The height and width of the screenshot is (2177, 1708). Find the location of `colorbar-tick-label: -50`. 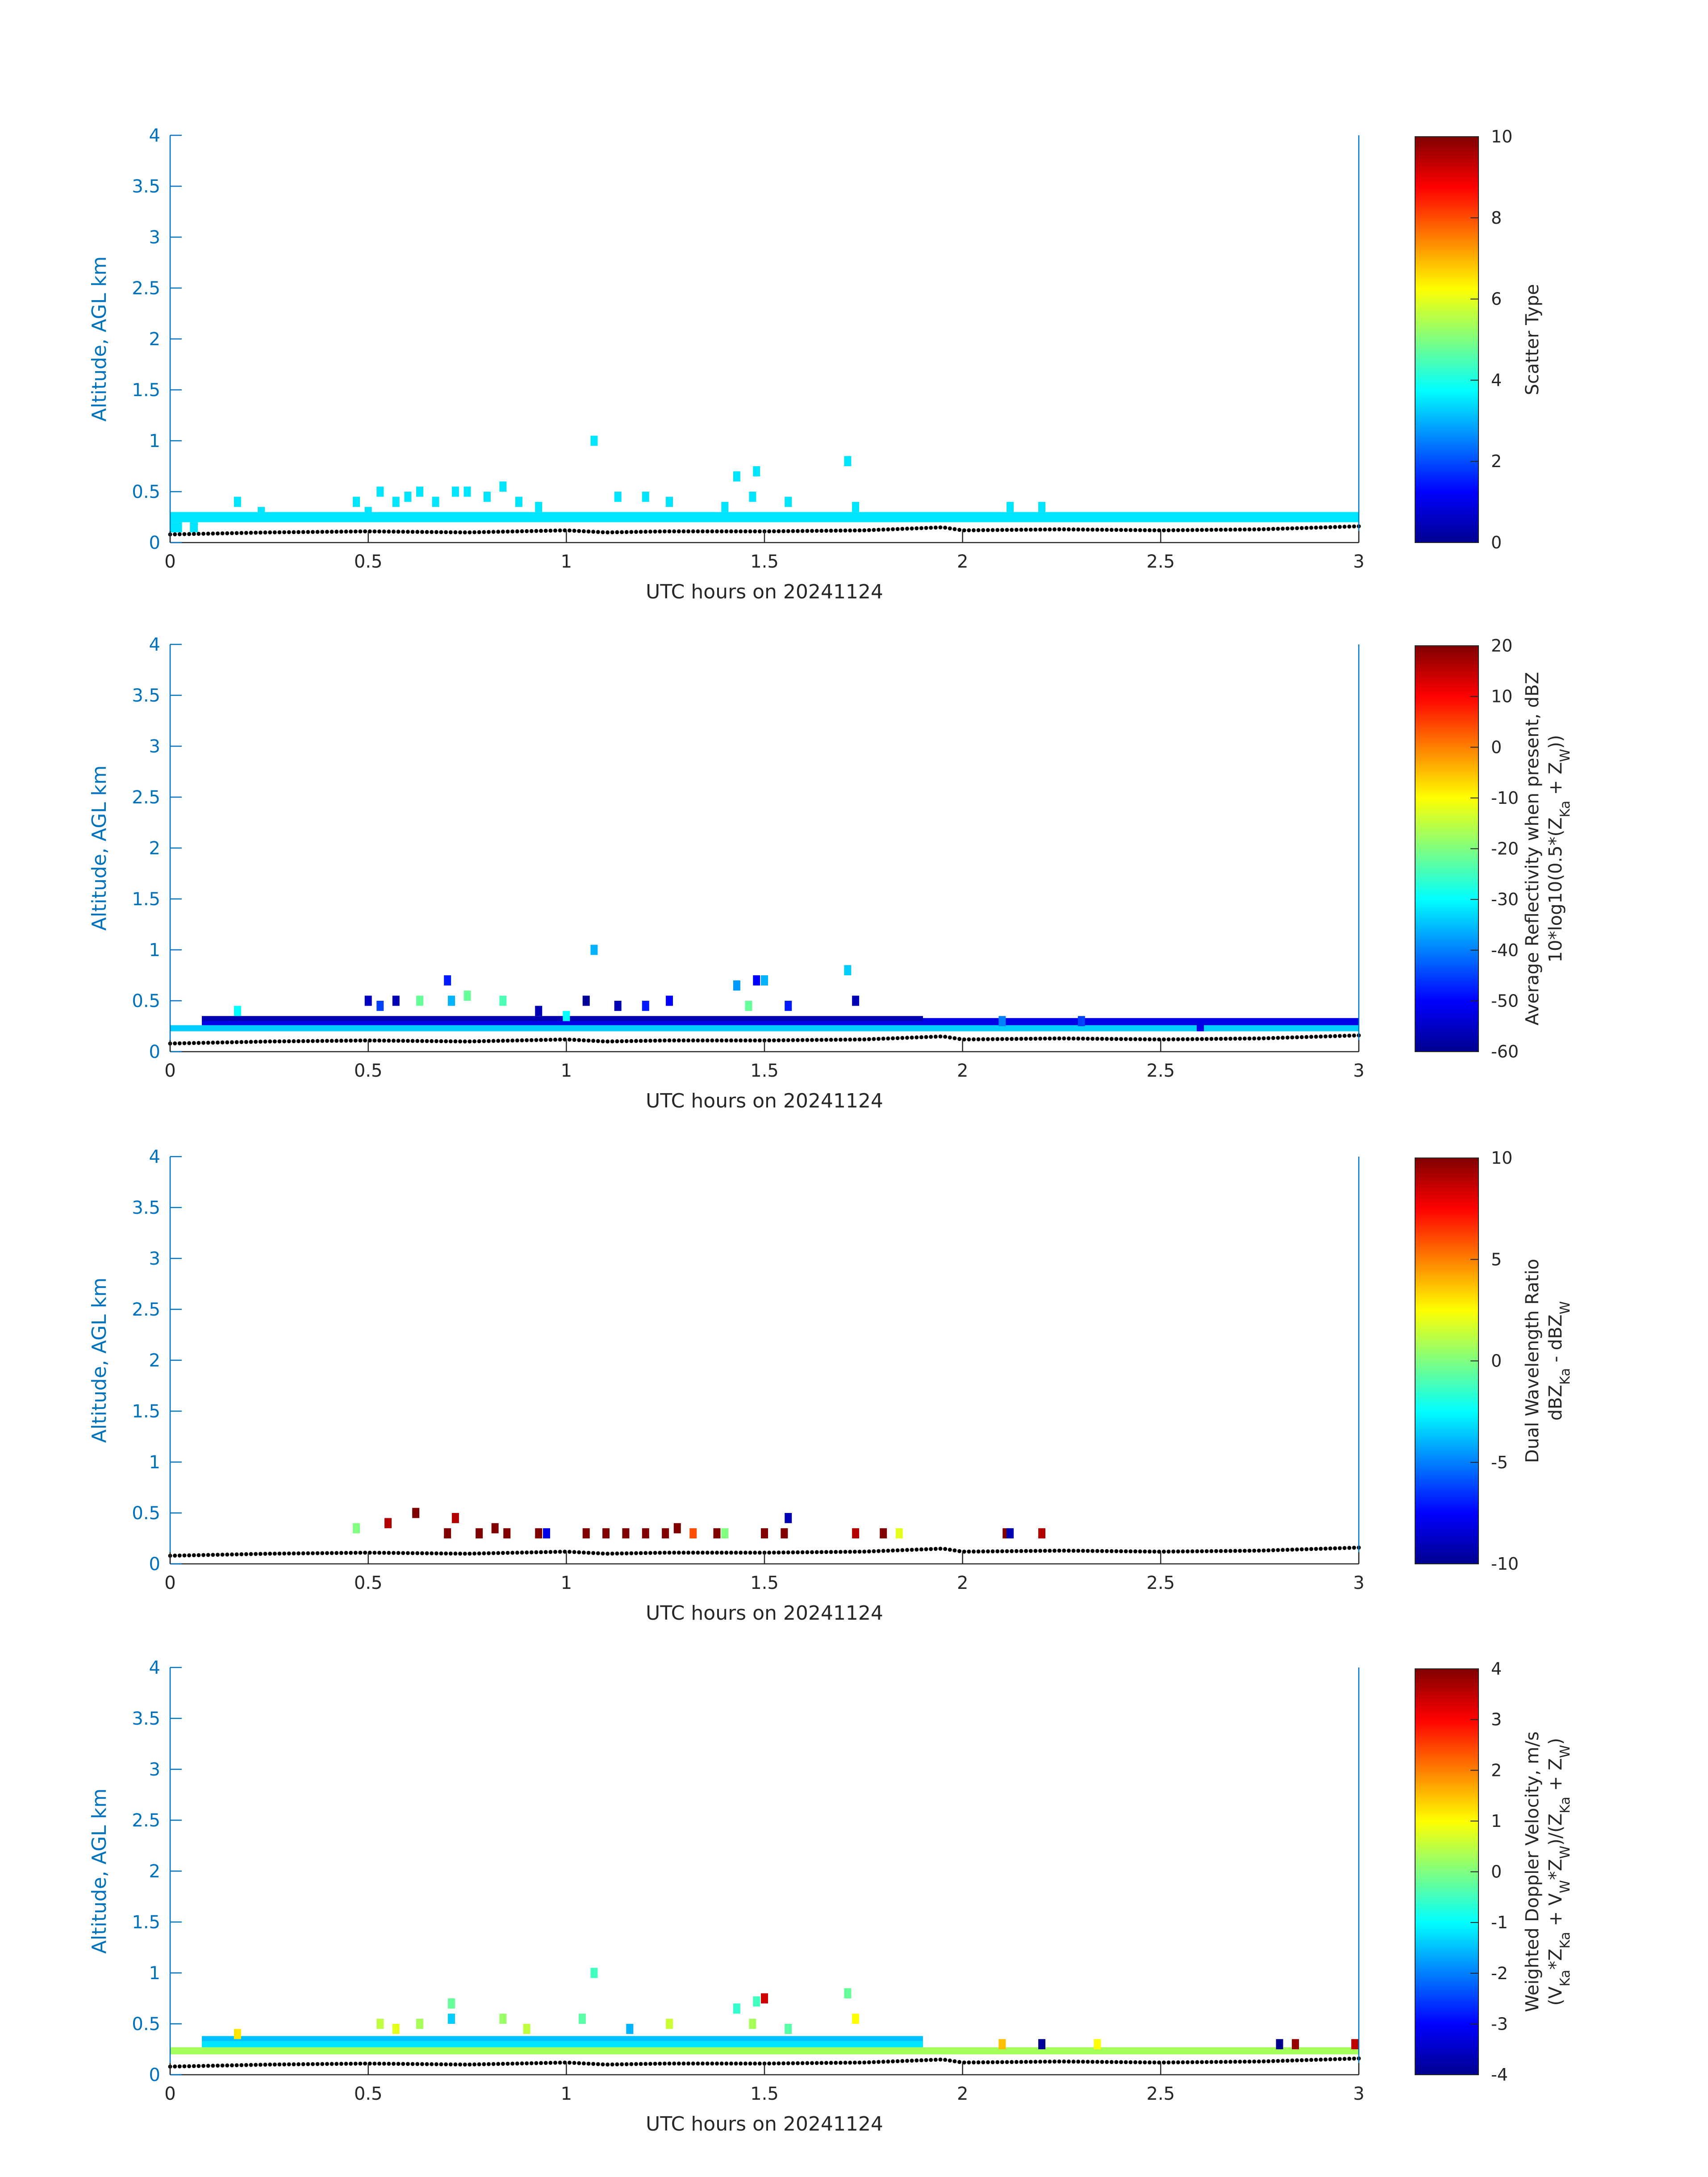

colorbar-tick-label: -50 is located at coordinates (1505, 1001).